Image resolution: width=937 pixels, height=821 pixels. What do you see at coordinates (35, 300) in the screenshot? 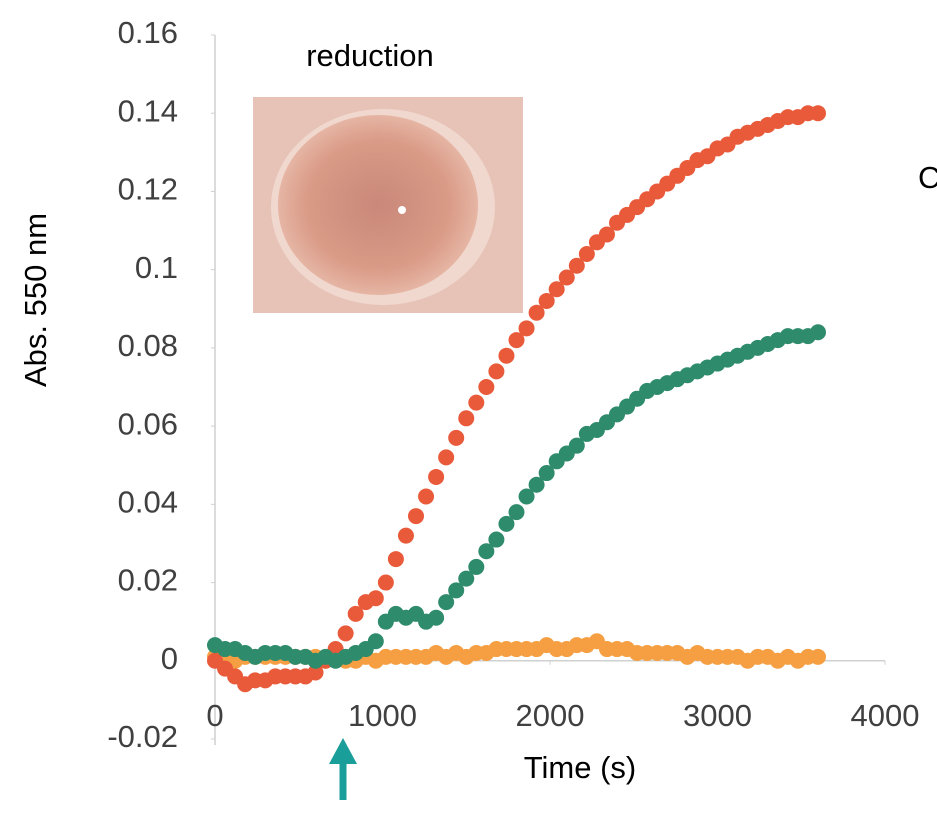
I see `y-axis-title: Abs. 550 nm` at bounding box center [35, 300].